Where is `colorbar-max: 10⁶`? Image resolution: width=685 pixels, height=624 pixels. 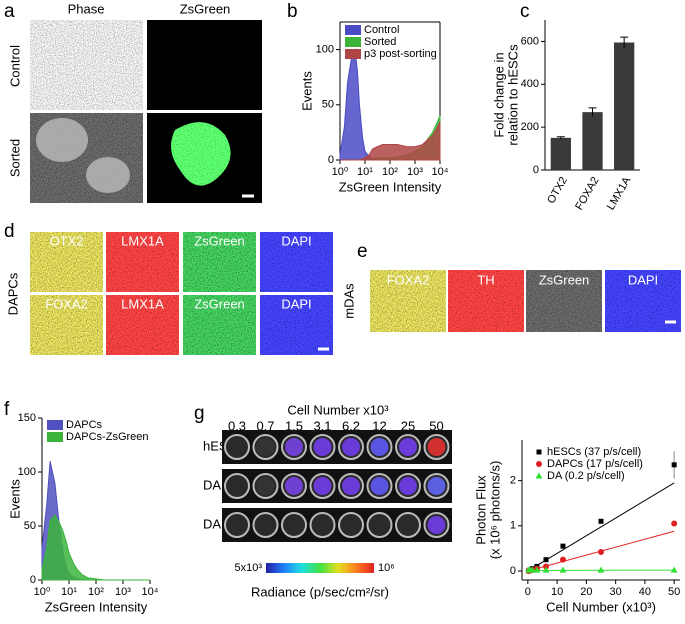
colorbar-max: 10⁶ is located at coordinates (386, 568).